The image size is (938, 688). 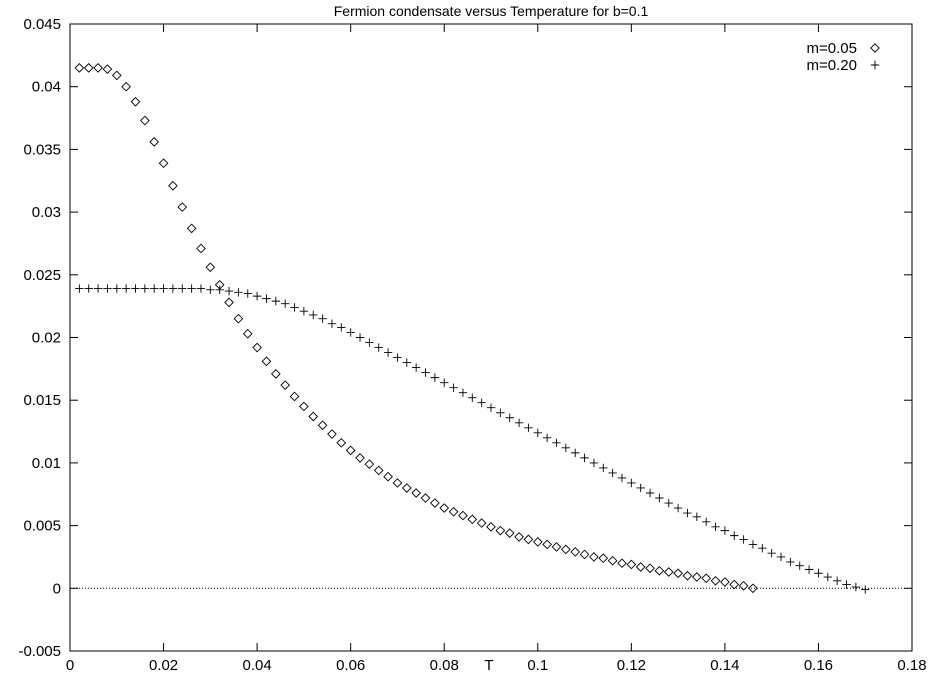 What do you see at coordinates (70, 665) in the screenshot?
I see `x-tick-label: 0` at bounding box center [70, 665].